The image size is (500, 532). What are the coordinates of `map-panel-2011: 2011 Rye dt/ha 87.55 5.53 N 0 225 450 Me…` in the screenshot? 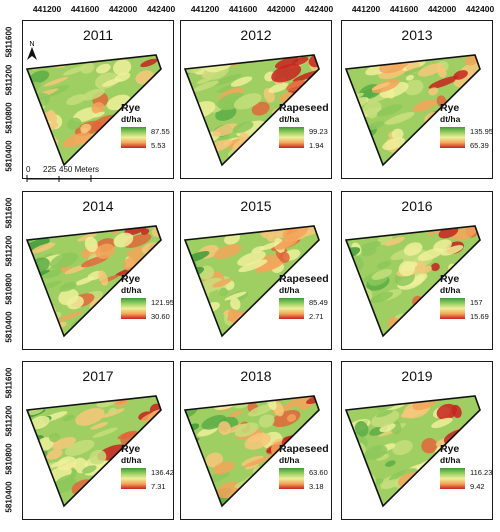 It's located at (98, 101).